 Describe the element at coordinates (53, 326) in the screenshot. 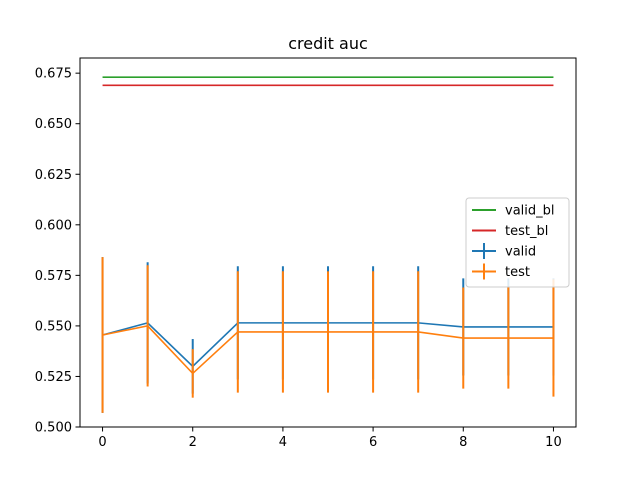

I see `y-tick-label-0.550: 0.550` at that location.